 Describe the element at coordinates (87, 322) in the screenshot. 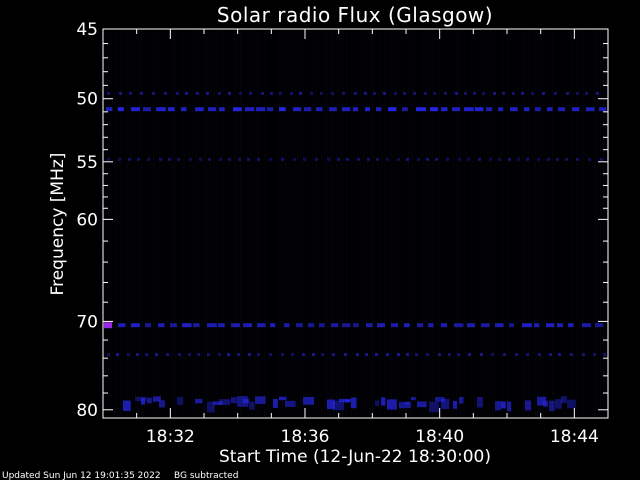

I see `y-tick-label: 70` at that location.